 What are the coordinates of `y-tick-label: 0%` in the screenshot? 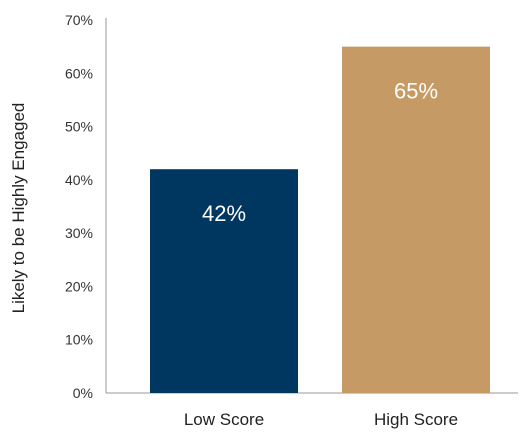 It's located at (83, 393).